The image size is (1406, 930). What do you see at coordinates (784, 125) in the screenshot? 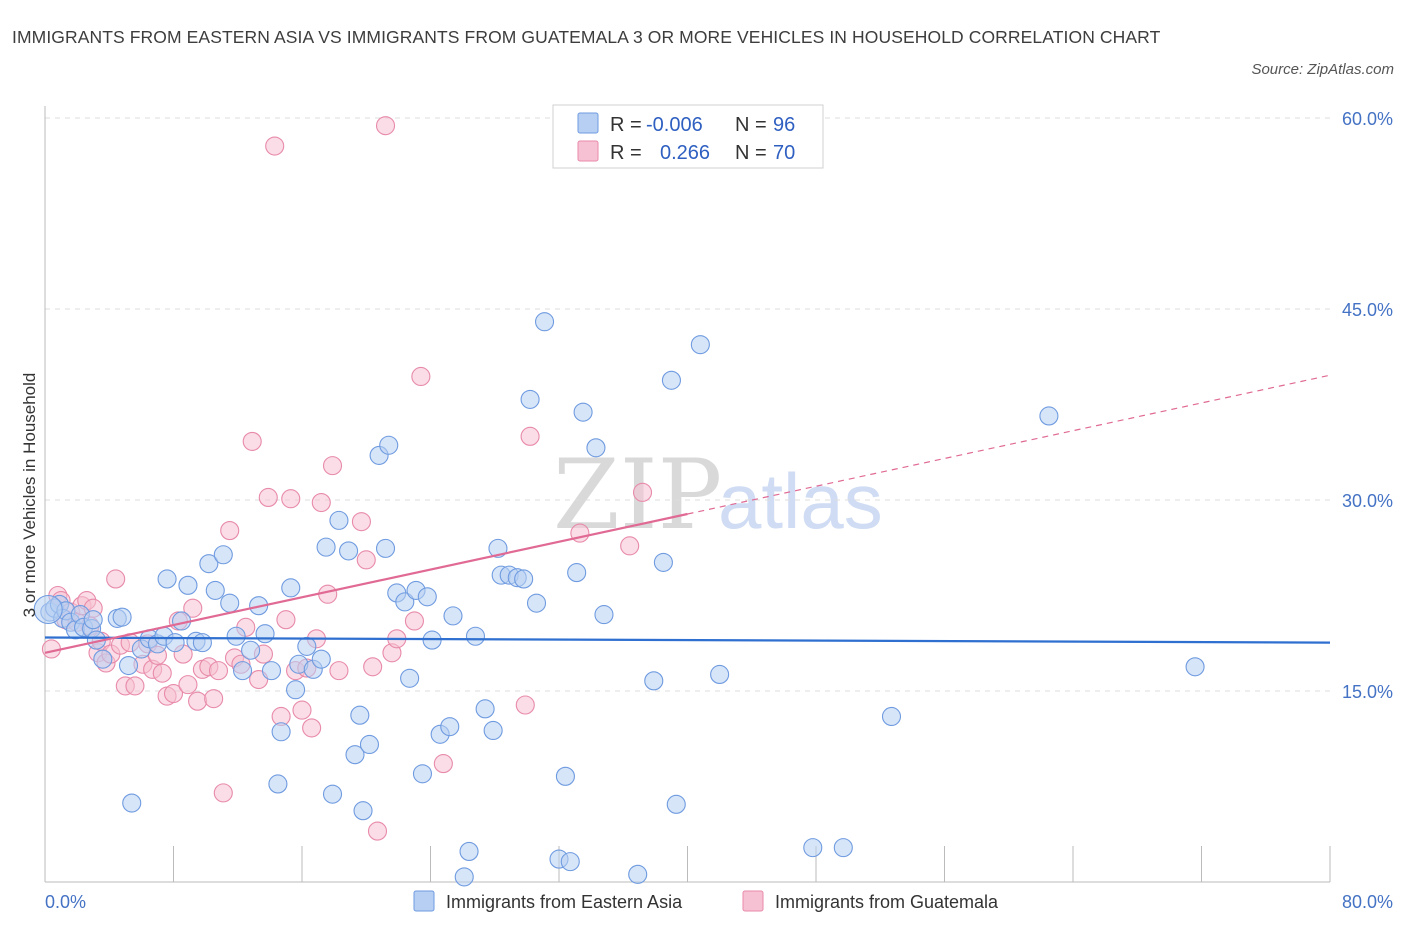
I see `legend-n-value-a: 96` at bounding box center [784, 125].